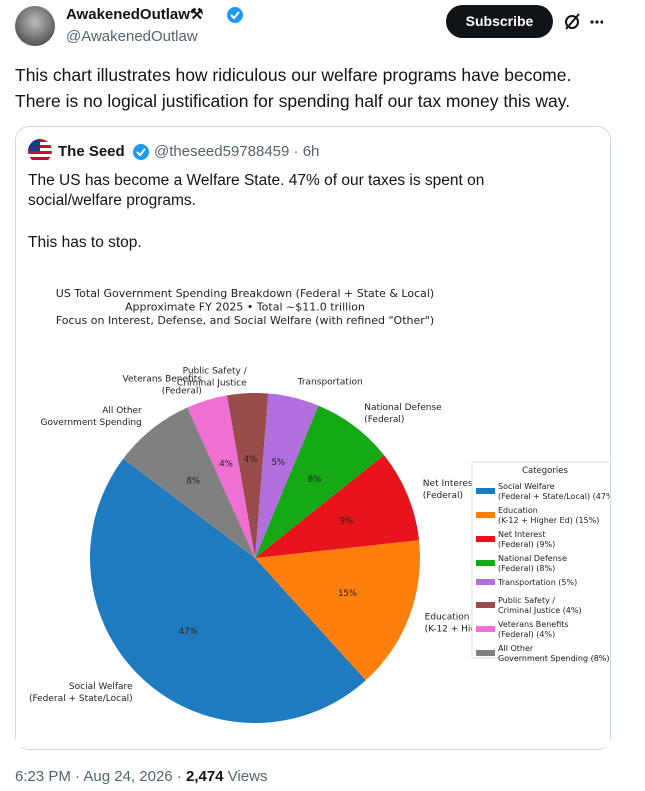 This screenshot has height=791, width=645. What do you see at coordinates (85, 242) in the screenshot?
I see `quote-text-line: This has to stop.` at bounding box center [85, 242].